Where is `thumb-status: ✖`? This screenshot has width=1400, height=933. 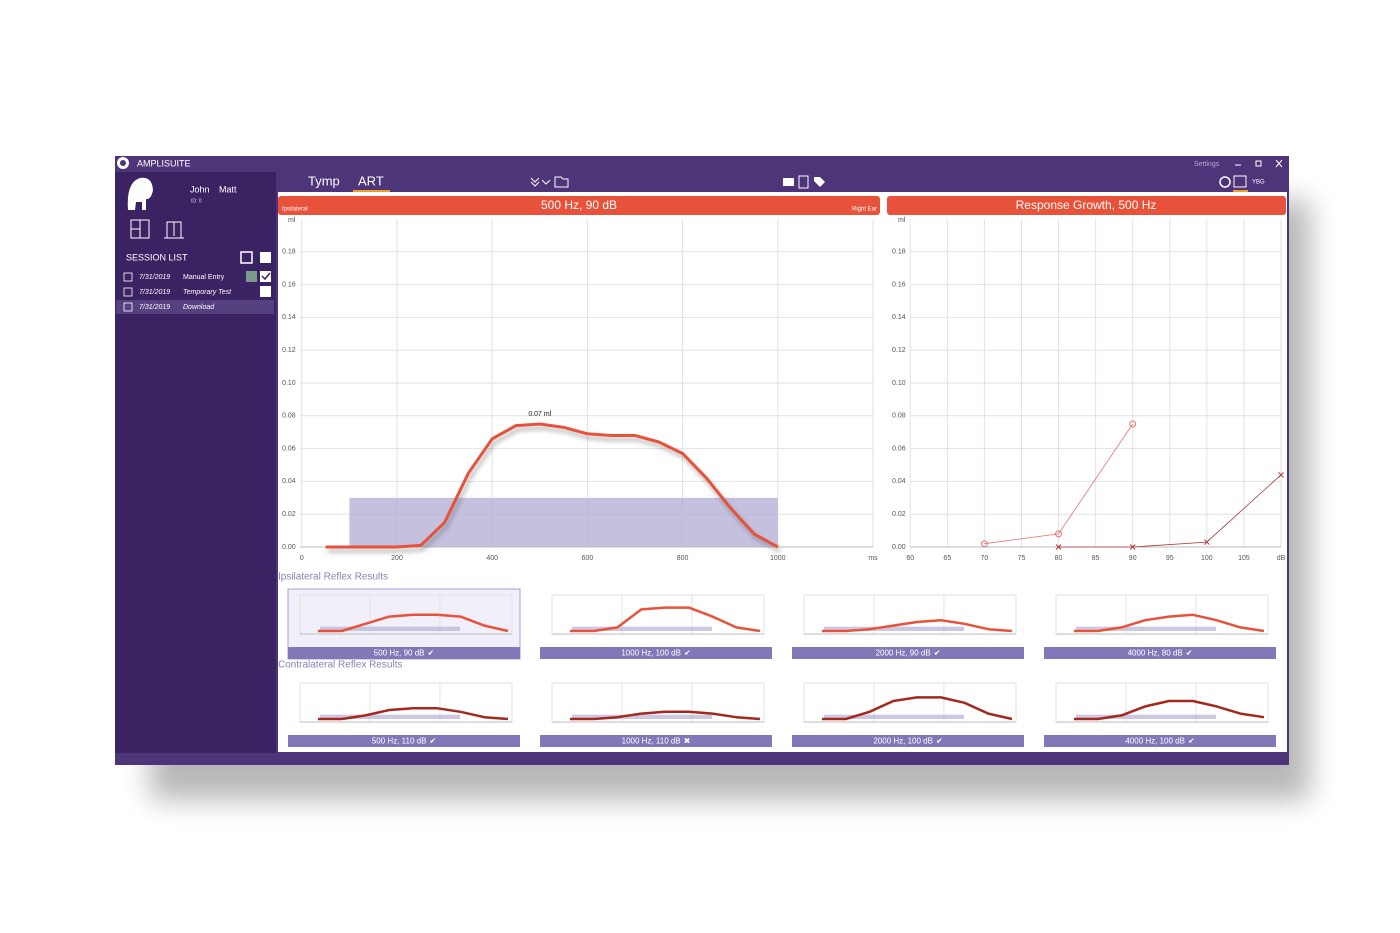
thumb-status: ✖ is located at coordinates (687, 741).